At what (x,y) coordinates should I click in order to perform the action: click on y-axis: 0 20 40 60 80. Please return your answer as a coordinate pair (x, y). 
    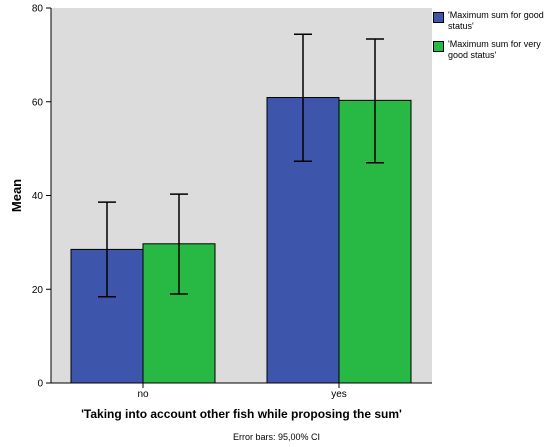
    Looking at the image, I should click on (42, 197).